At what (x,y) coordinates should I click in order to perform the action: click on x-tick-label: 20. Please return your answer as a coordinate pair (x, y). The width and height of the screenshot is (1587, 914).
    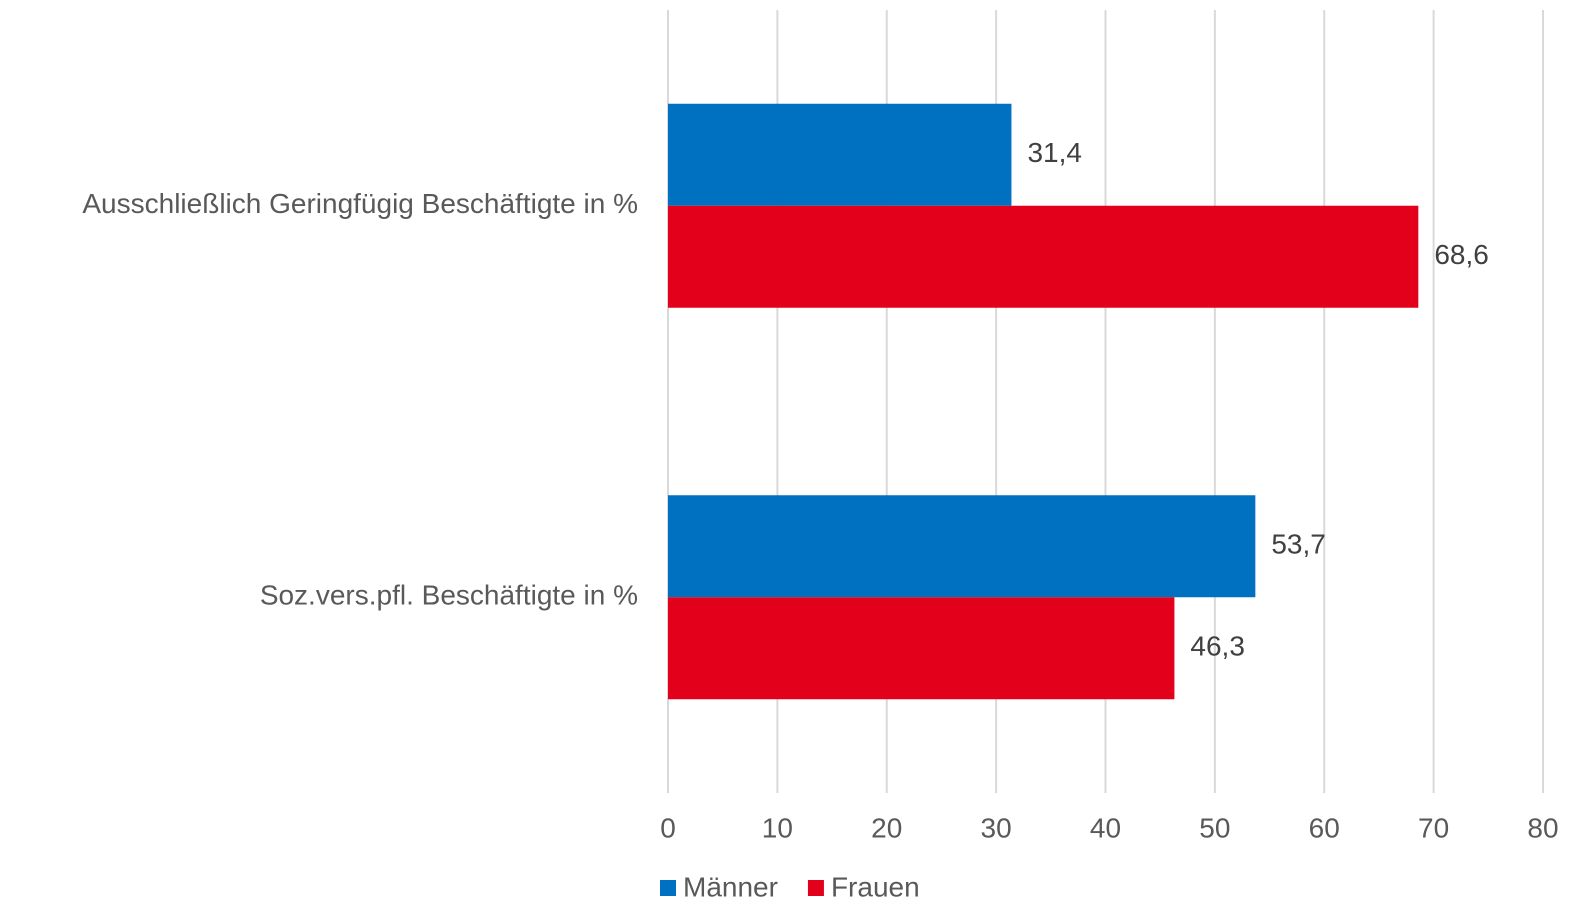
    Looking at the image, I should click on (886, 827).